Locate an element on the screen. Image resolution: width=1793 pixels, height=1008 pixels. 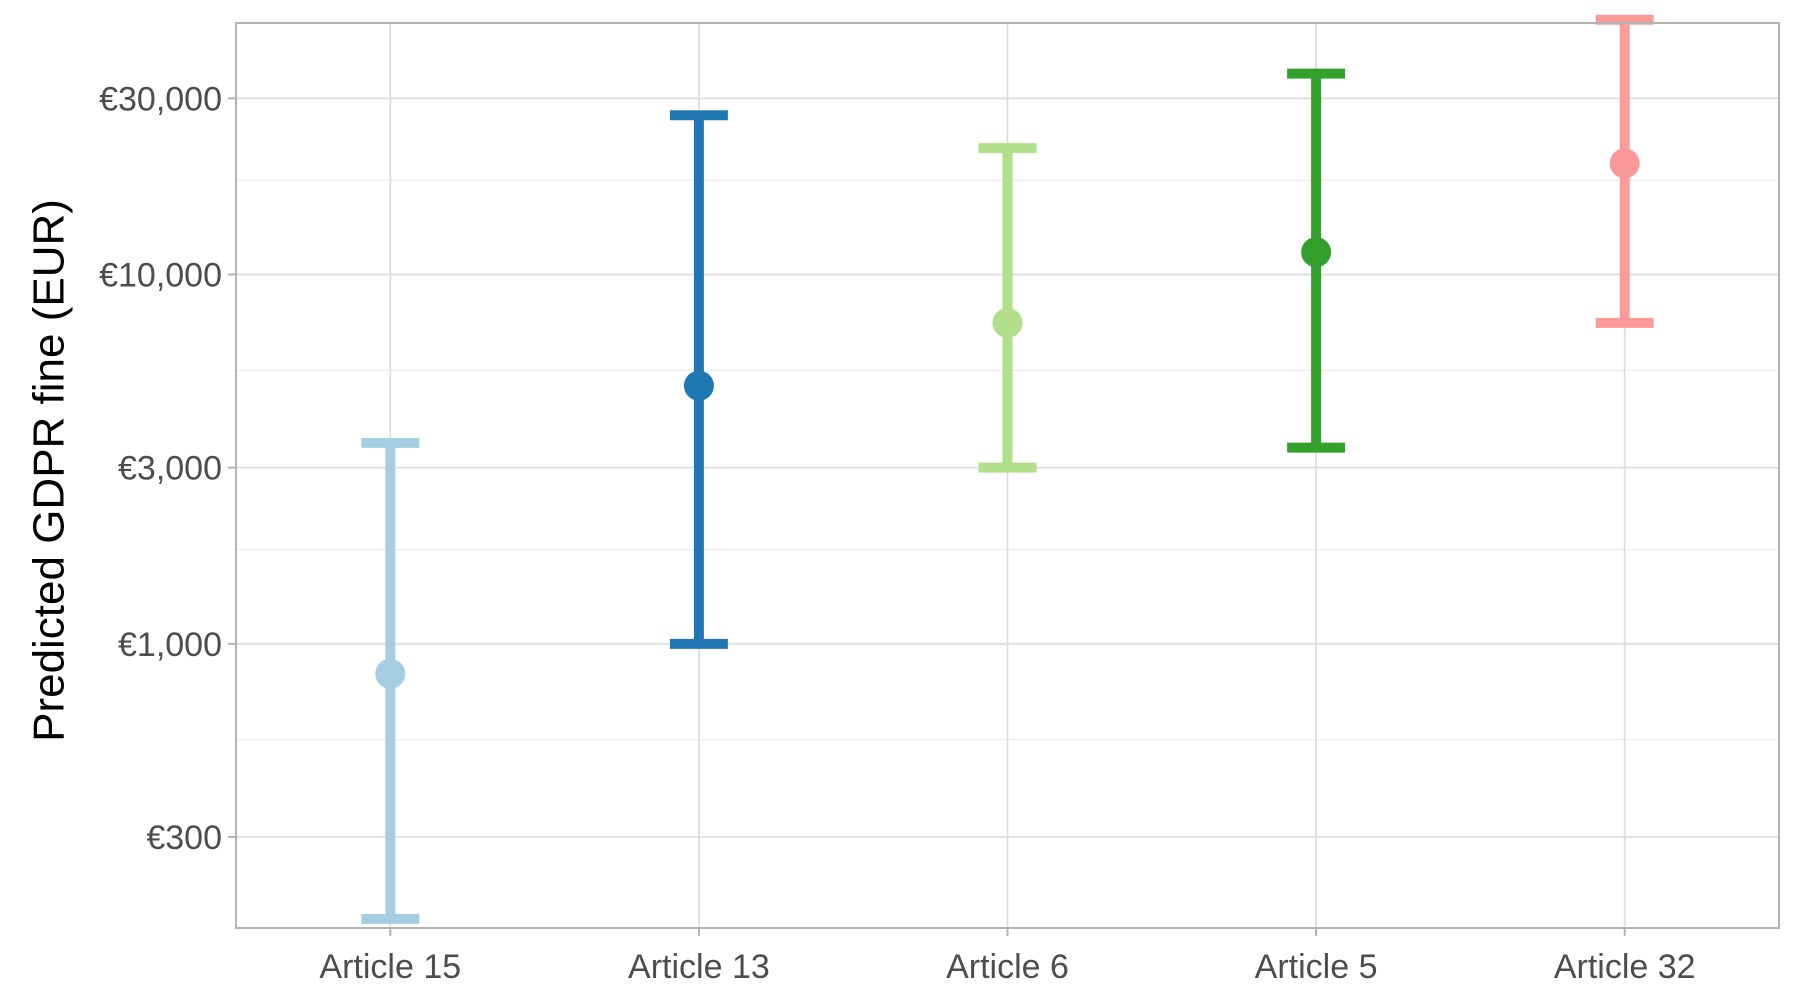
x-tick-label: Article 5 is located at coordinates (1316, 967).